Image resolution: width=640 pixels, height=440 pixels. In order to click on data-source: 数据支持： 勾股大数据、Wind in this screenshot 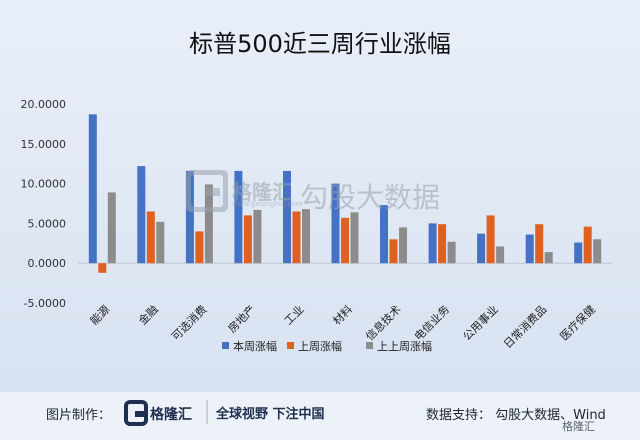, I will do `click(516, 415)`.